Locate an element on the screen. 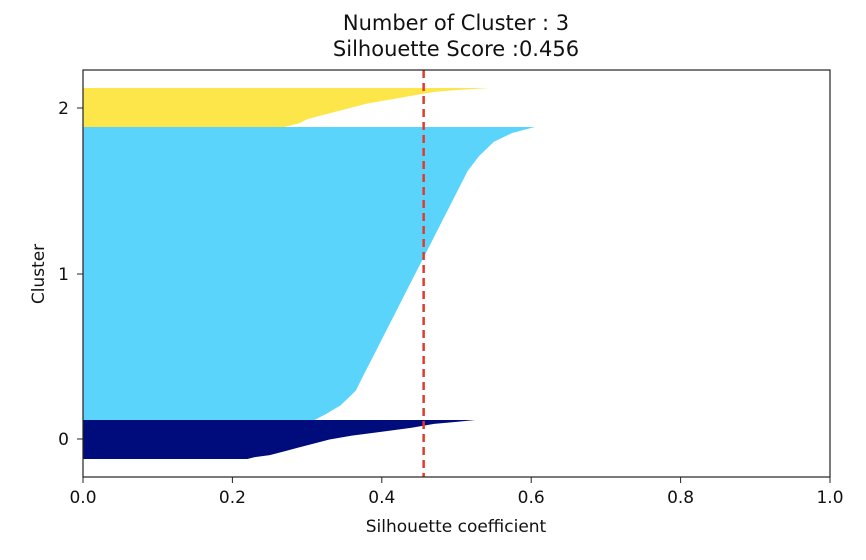 Image resolution: width=866 pixels, height=560 pixels. cluster-2-silhouette is located at coordinates (287, 107).